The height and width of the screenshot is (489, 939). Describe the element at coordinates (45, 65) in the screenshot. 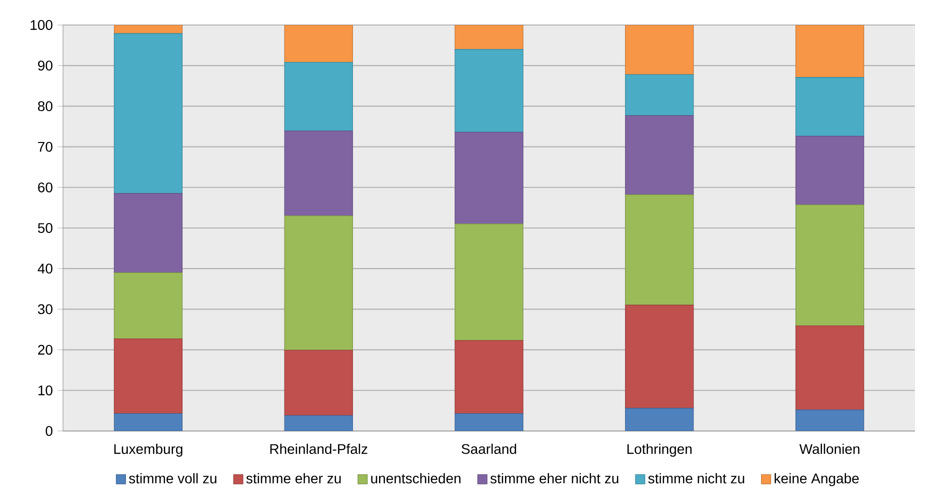

I see `y-tick-label: 90` at that location.